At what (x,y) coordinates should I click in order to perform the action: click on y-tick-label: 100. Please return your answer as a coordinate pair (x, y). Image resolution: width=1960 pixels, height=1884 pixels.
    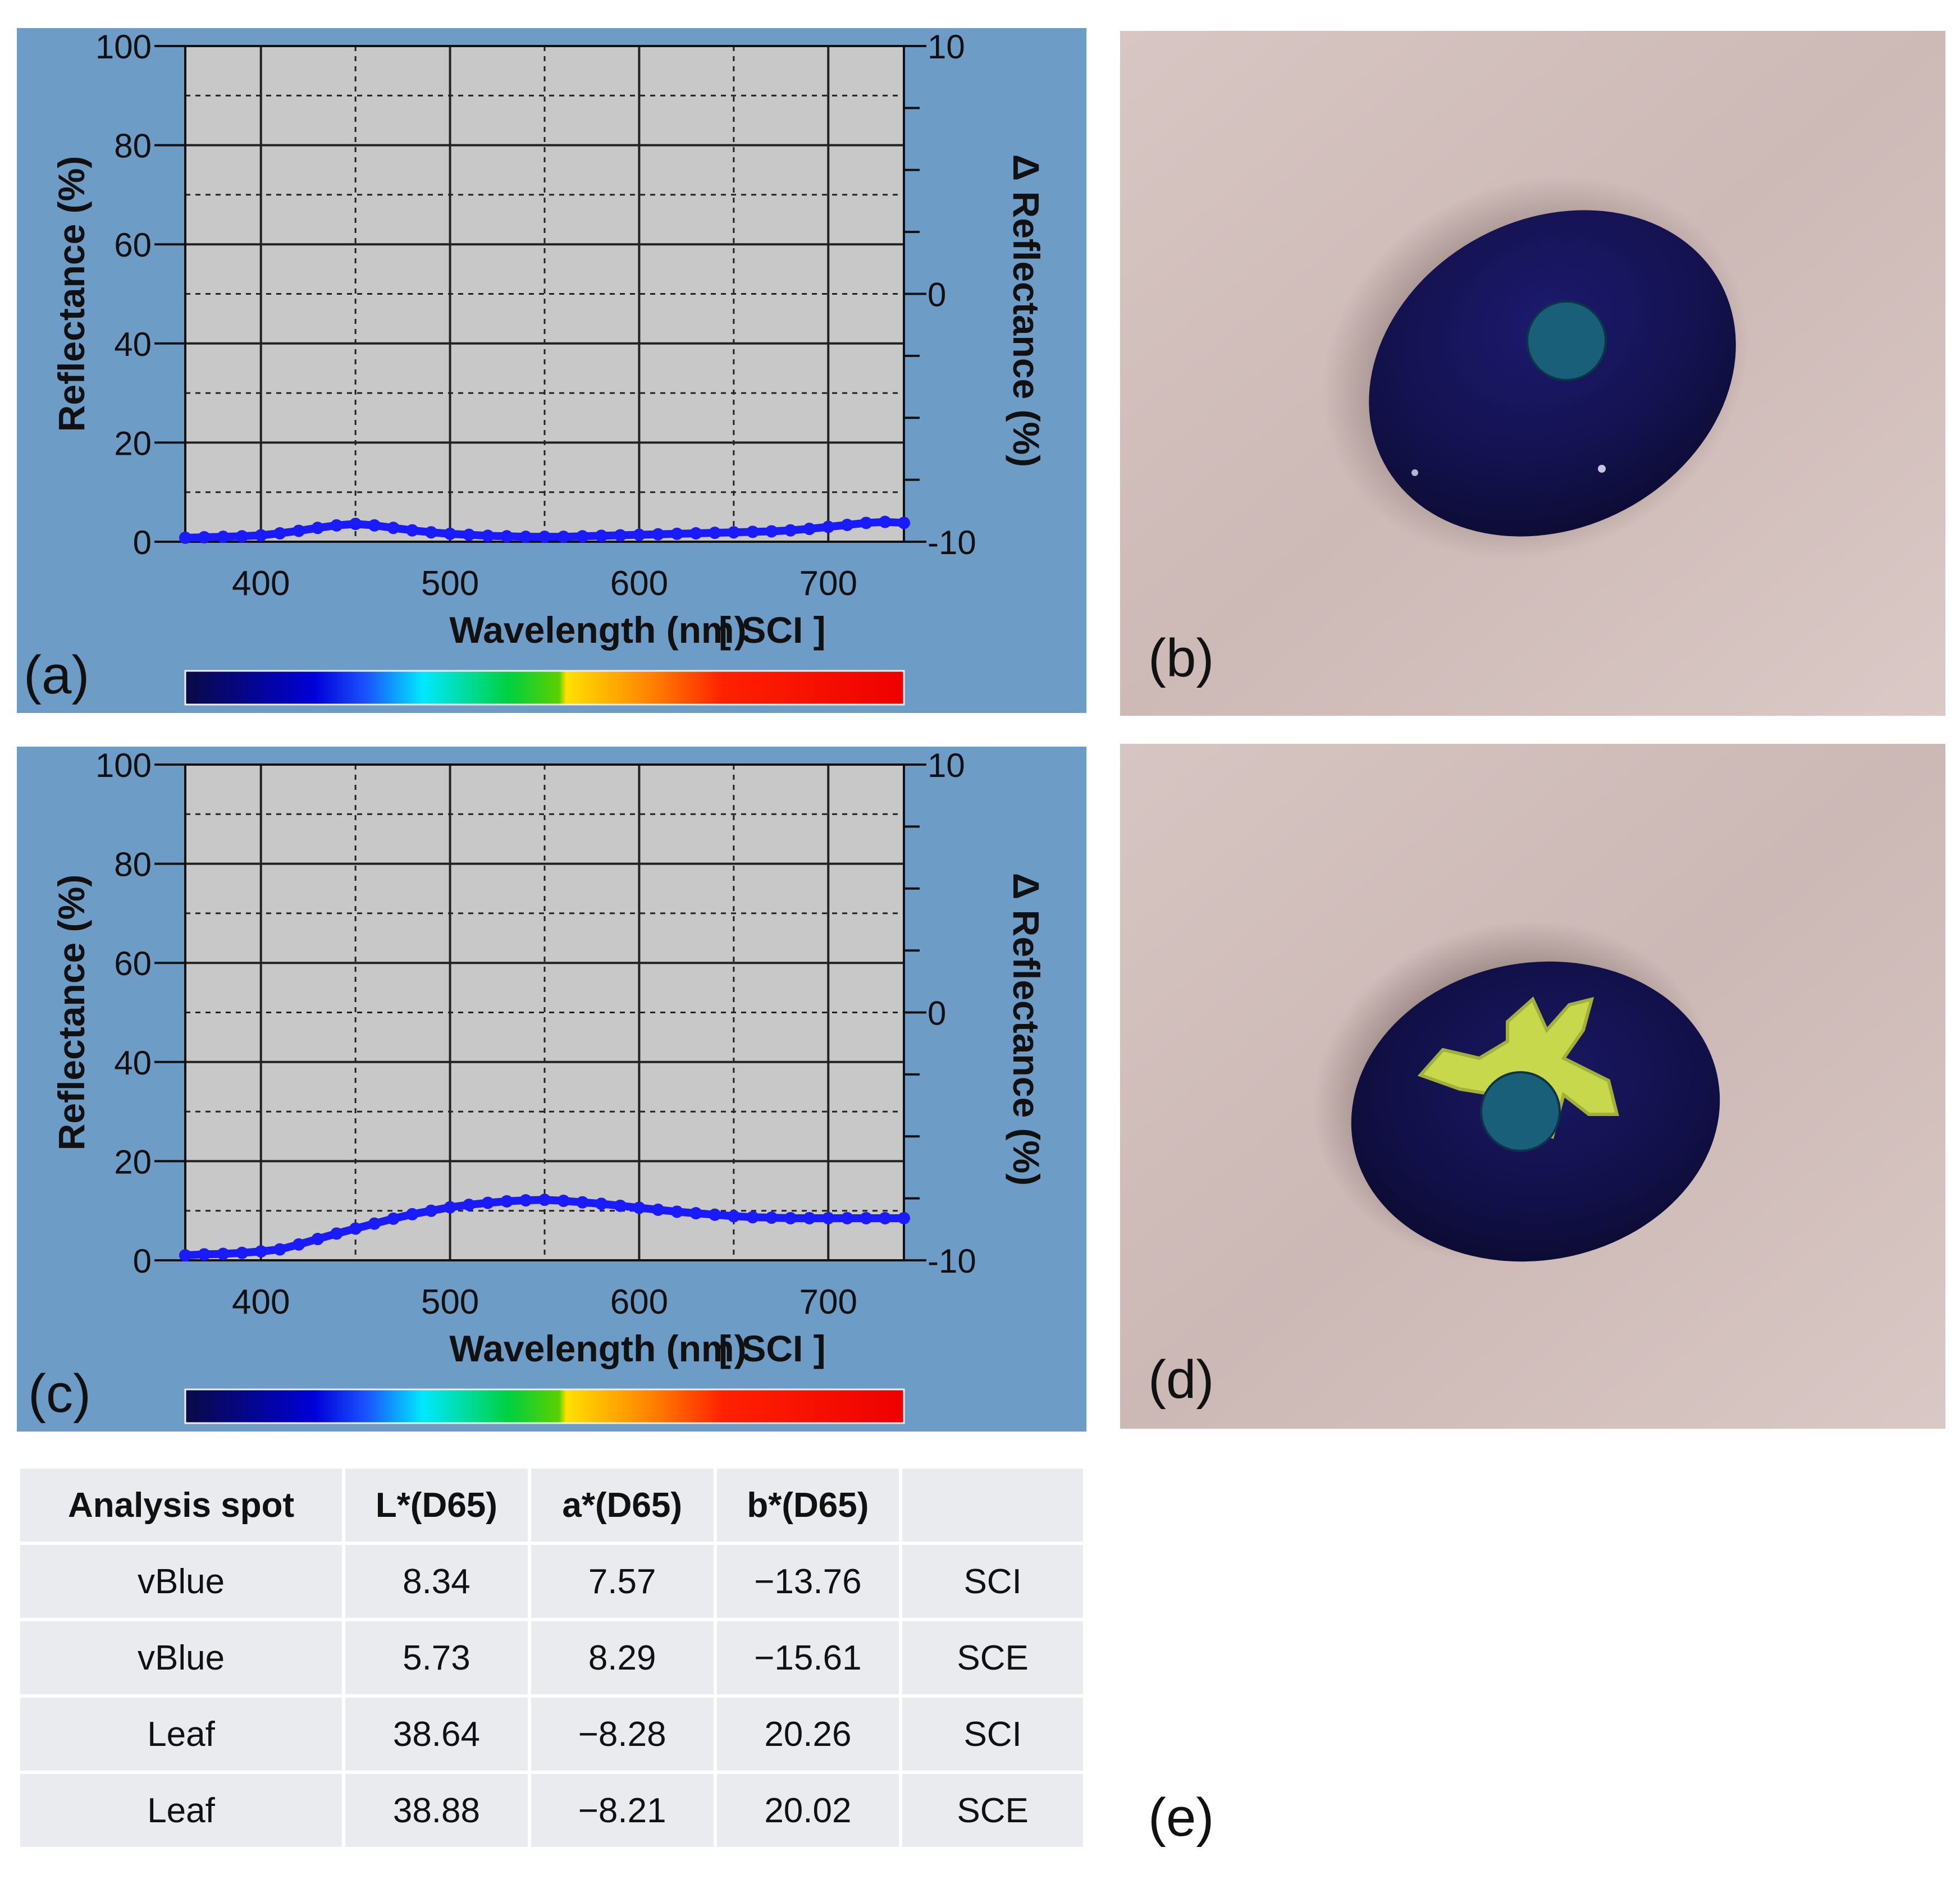
    Looking at the image, I should click on (123, 47).